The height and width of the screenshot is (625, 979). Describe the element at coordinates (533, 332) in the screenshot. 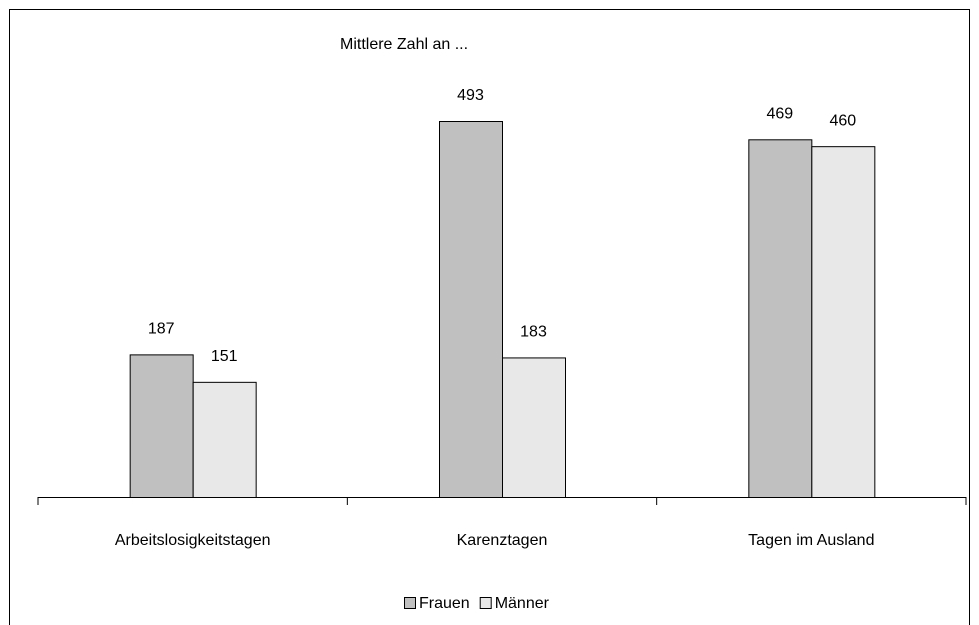

I see `data-label: 183` at that location.